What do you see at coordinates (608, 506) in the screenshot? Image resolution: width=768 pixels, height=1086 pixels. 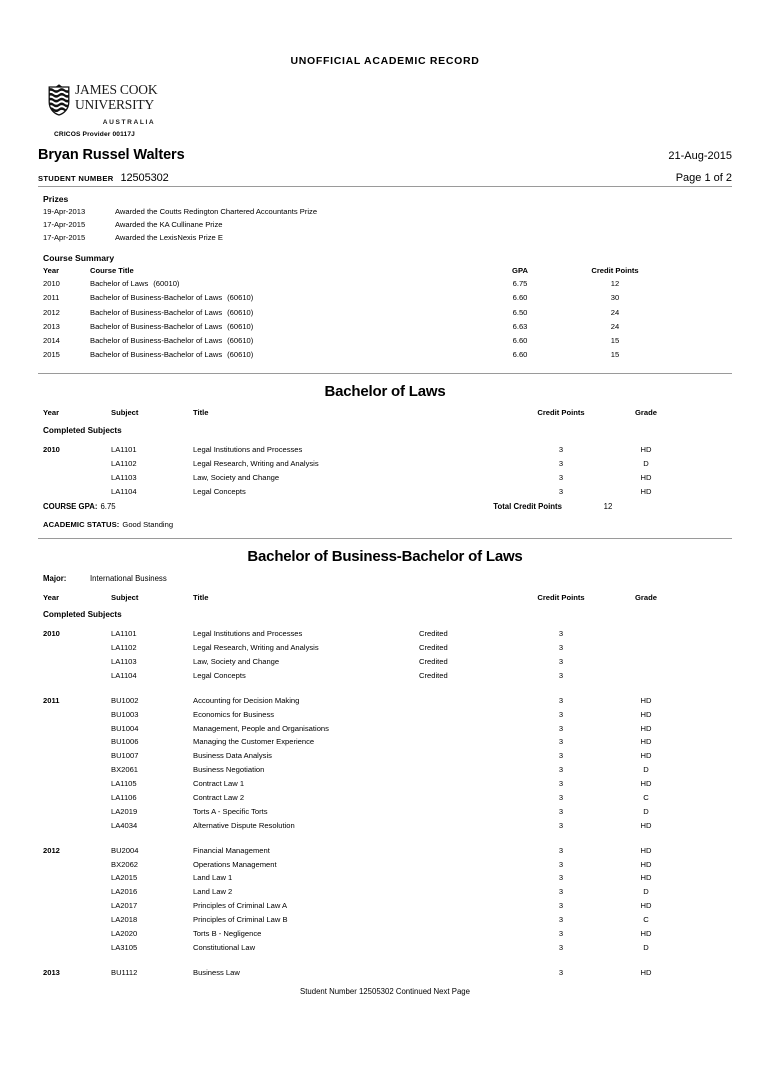 I see `total-credit-points-value: 12` at bounding box center [608, 506].